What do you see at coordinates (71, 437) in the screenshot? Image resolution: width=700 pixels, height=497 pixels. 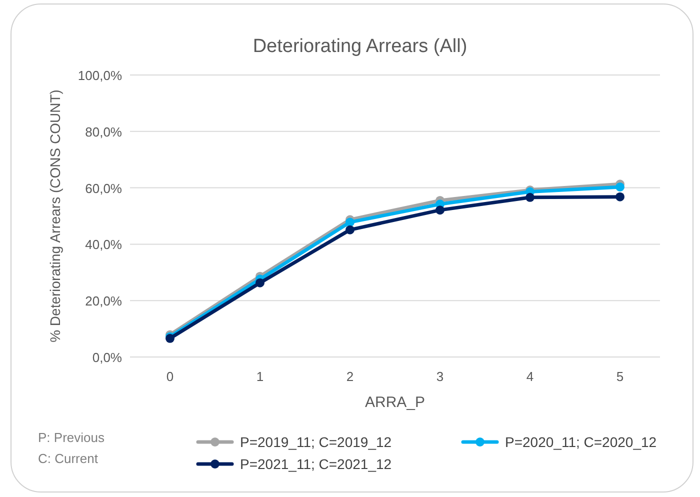 I see `text: P: Previous` at bounding box center [71, 437].